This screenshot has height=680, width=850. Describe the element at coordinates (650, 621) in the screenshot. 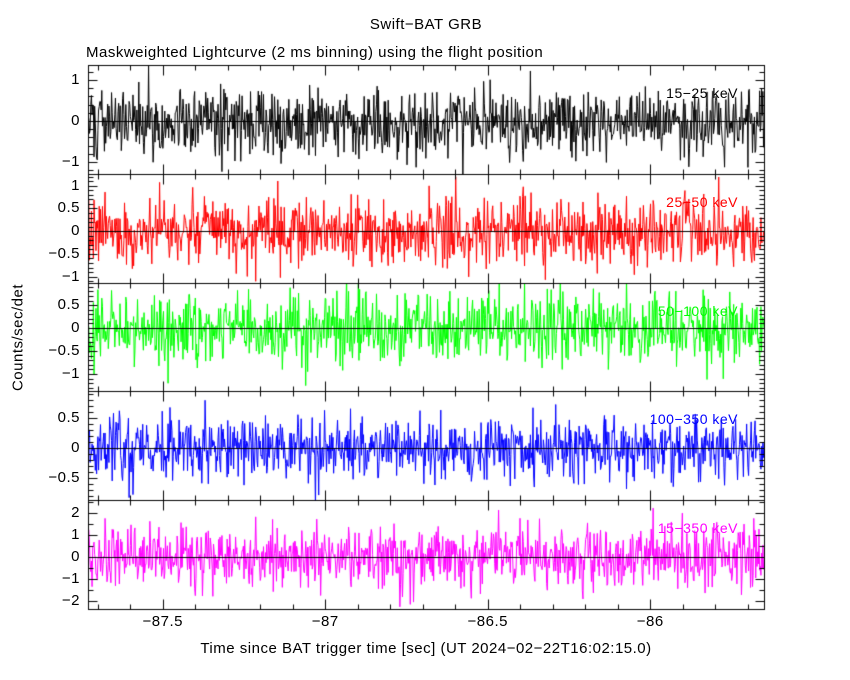

I see `x-tick-label: −86` at that location.